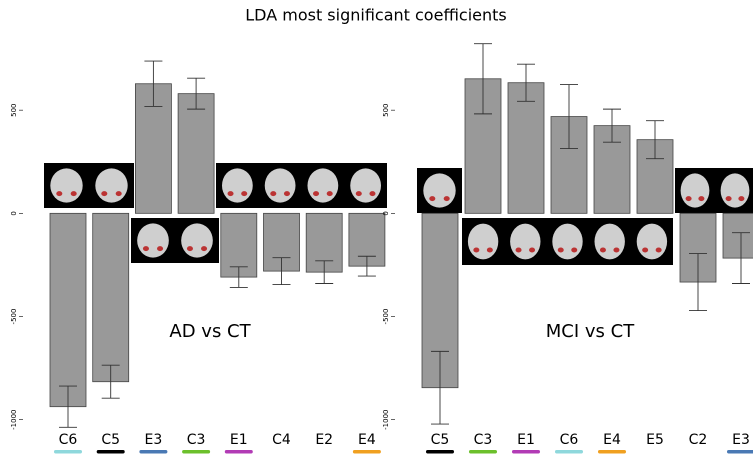 The width and height of the screenshot is (753, 458). Describe the element at coordinates (281, 440) in the screenshot. I see `x-tick-label: C4` at that location.